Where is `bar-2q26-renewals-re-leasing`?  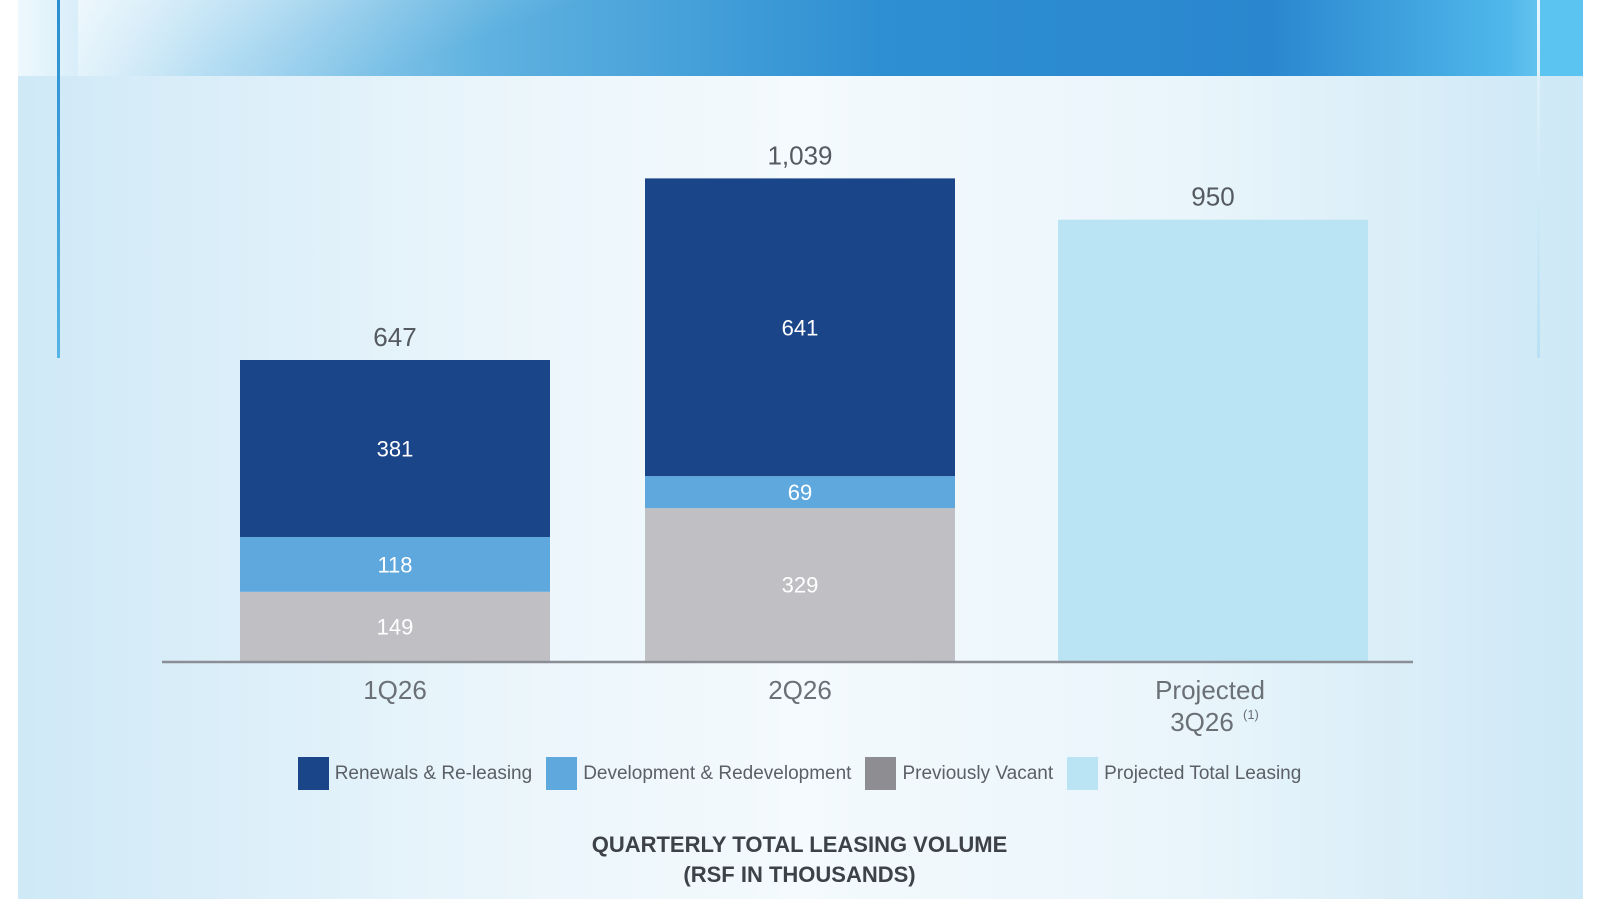 bar-2q26-renewals-re-leasing is located at coordinates (800, 327).